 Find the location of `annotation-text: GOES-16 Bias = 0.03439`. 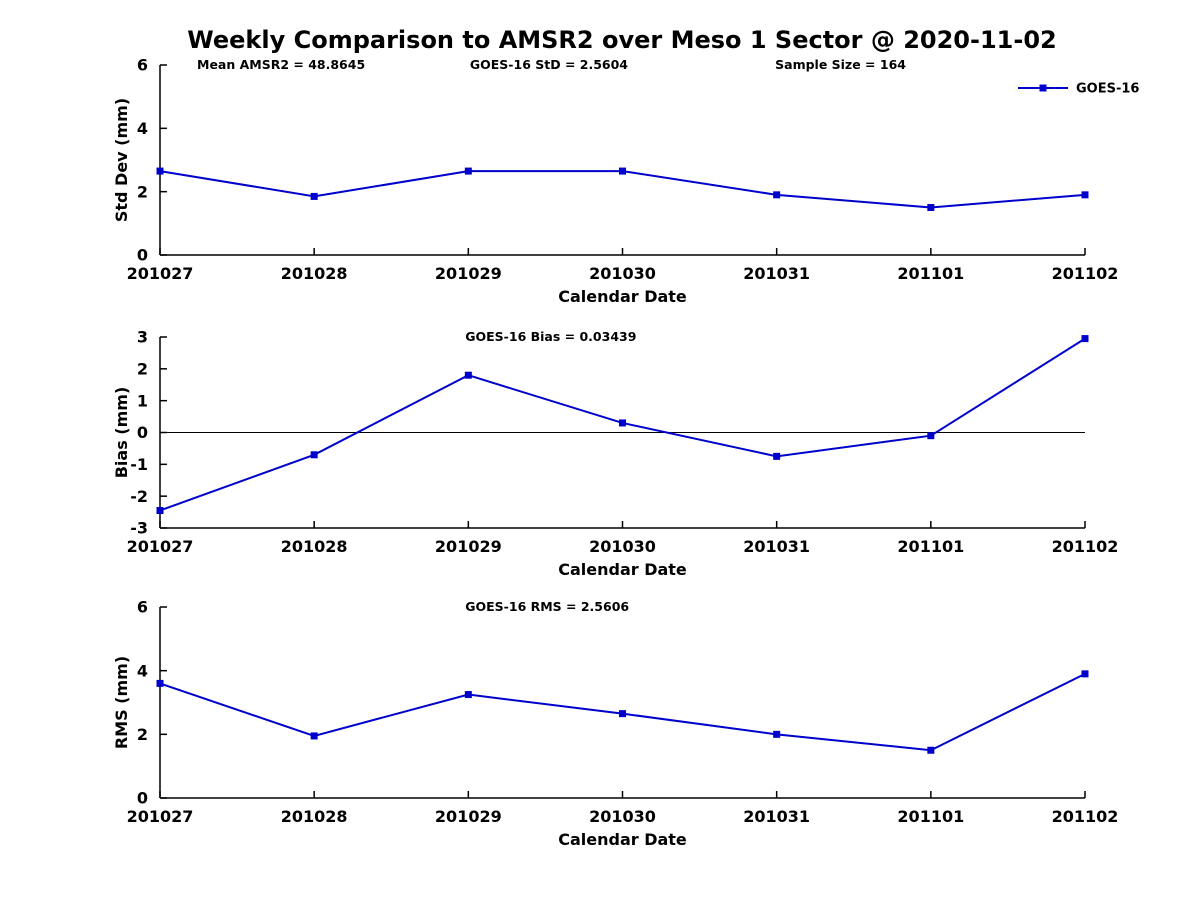

annotation-text: GOES-16 Bias = 0.03439 is located at coordinates (550, 336).